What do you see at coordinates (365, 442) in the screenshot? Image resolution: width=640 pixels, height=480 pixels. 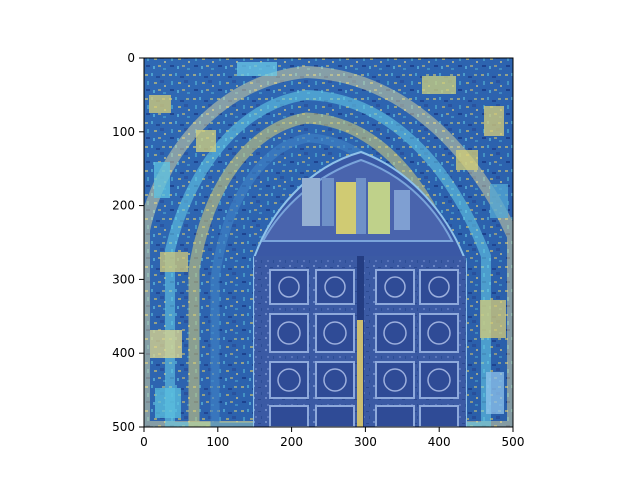 I see `x-tick-label: 300` at bounding box center [365, 442].